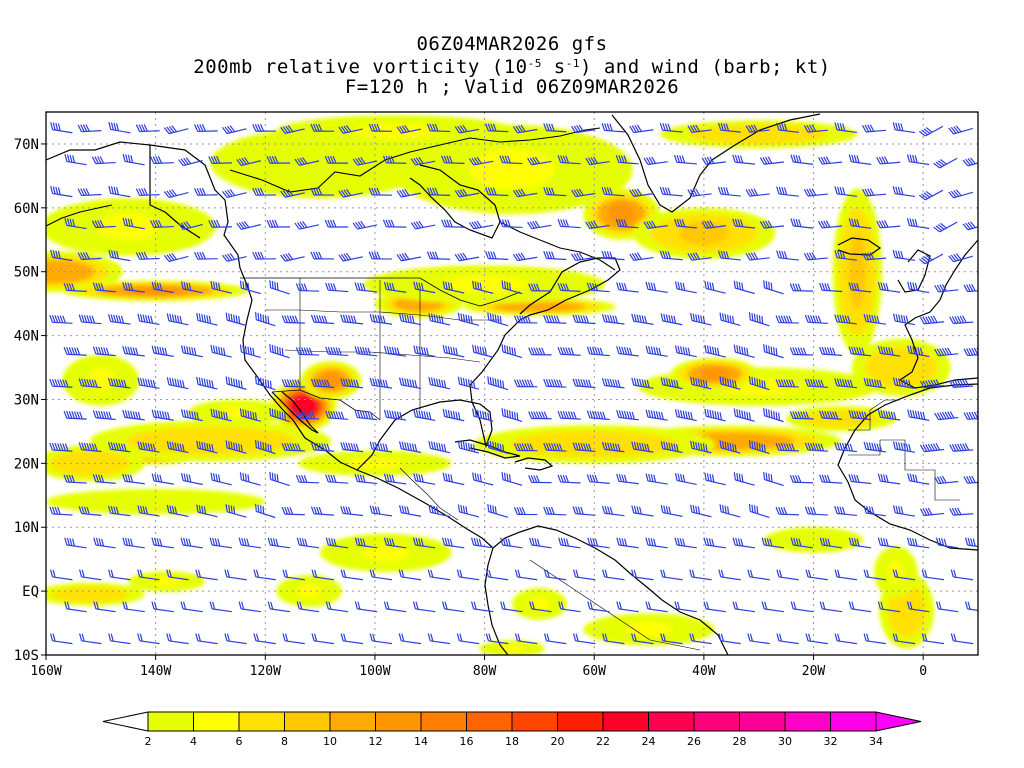 The height and width of the screenshot is (768, 1024). Describe the element at coordinates (26, 273) in the screenshot. I see `latitude-label: 50N` at that location.